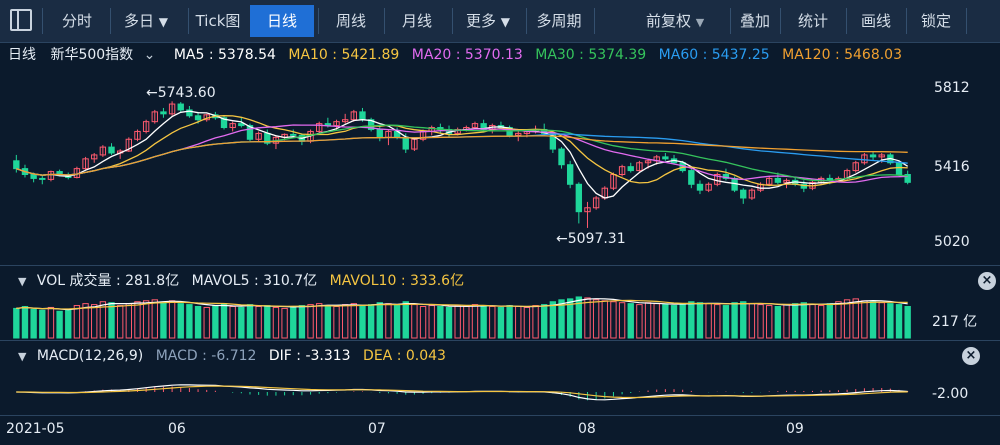 The width and height of the screenshot is (1000, 445). What do you see at coordinates (950, 394) in the screenshot?
I see `macd-axis-tick: -2.00` at bounding box center [950, 394].